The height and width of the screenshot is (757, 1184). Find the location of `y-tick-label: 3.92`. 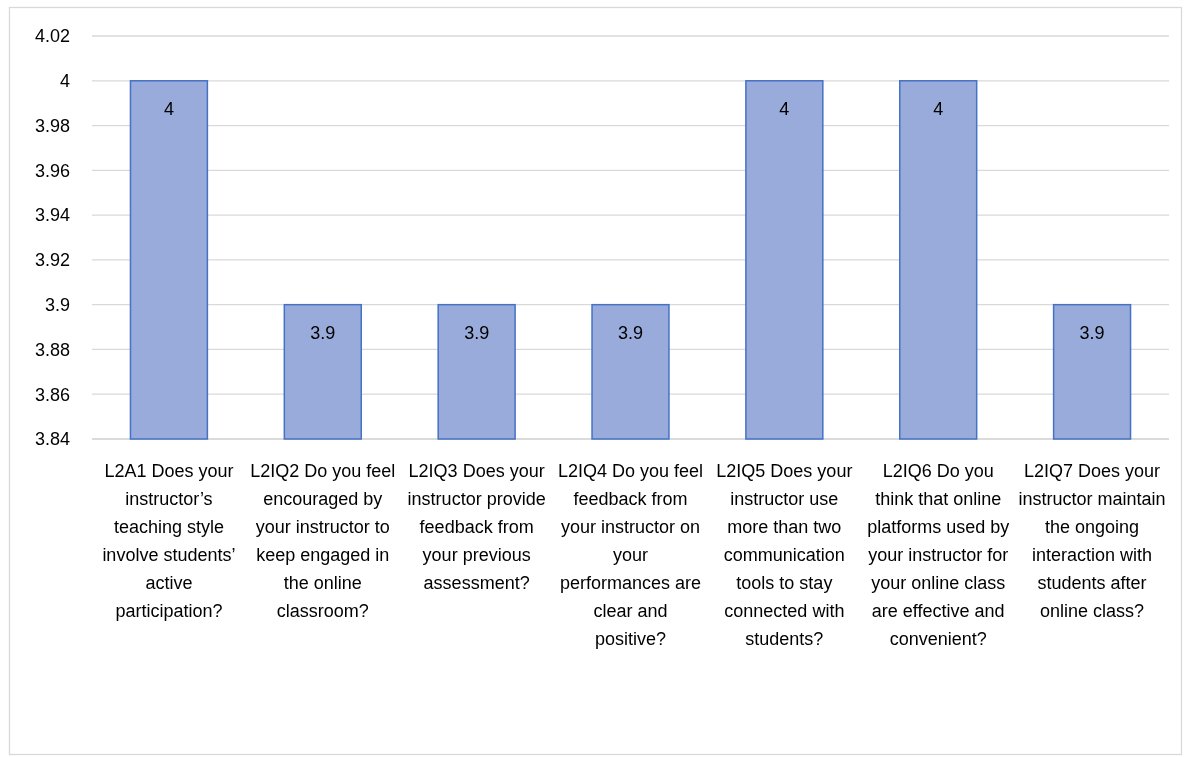

y-tick-label: 3.92 is located at coordinates (52, 260).